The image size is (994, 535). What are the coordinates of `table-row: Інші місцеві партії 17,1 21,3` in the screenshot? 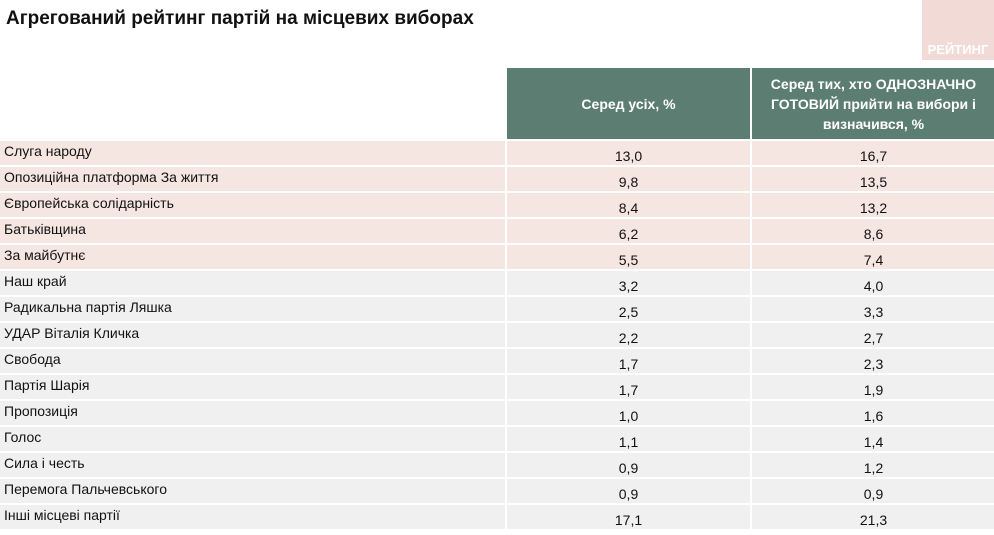 It's located at (497, 517).